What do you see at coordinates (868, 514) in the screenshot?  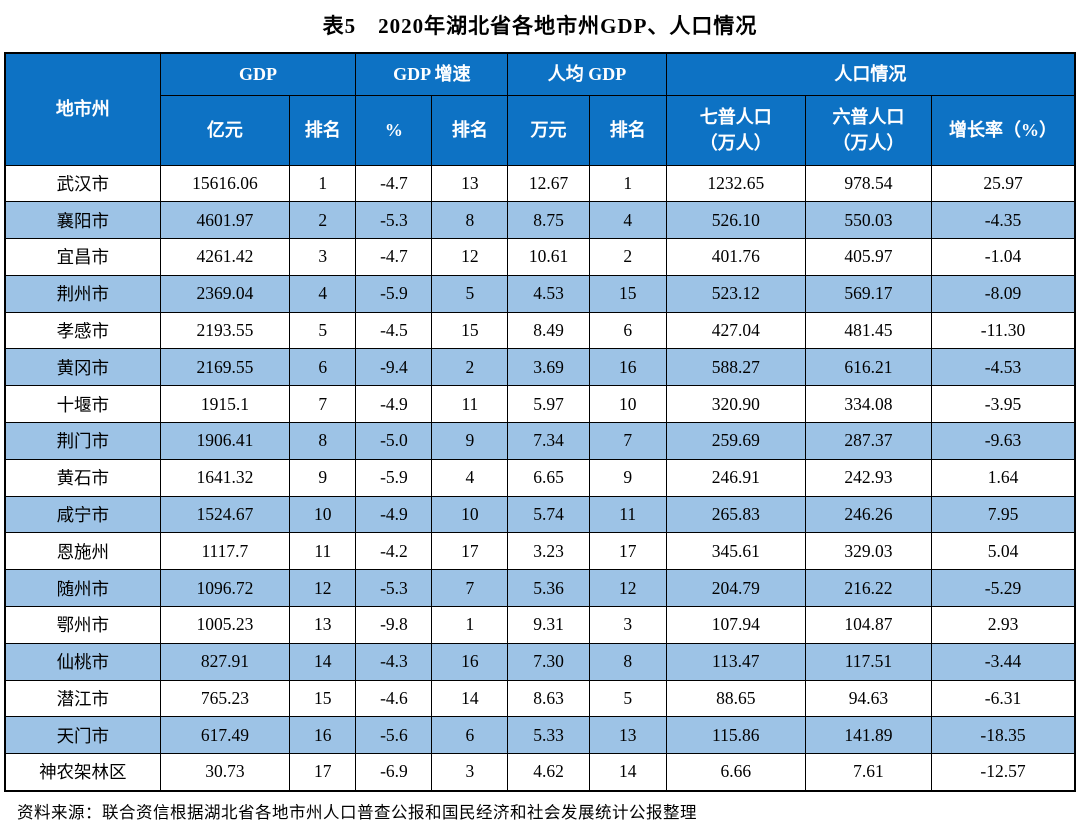 I see `cell-pop-census6: 246.26` at bounding box center [868, 514].